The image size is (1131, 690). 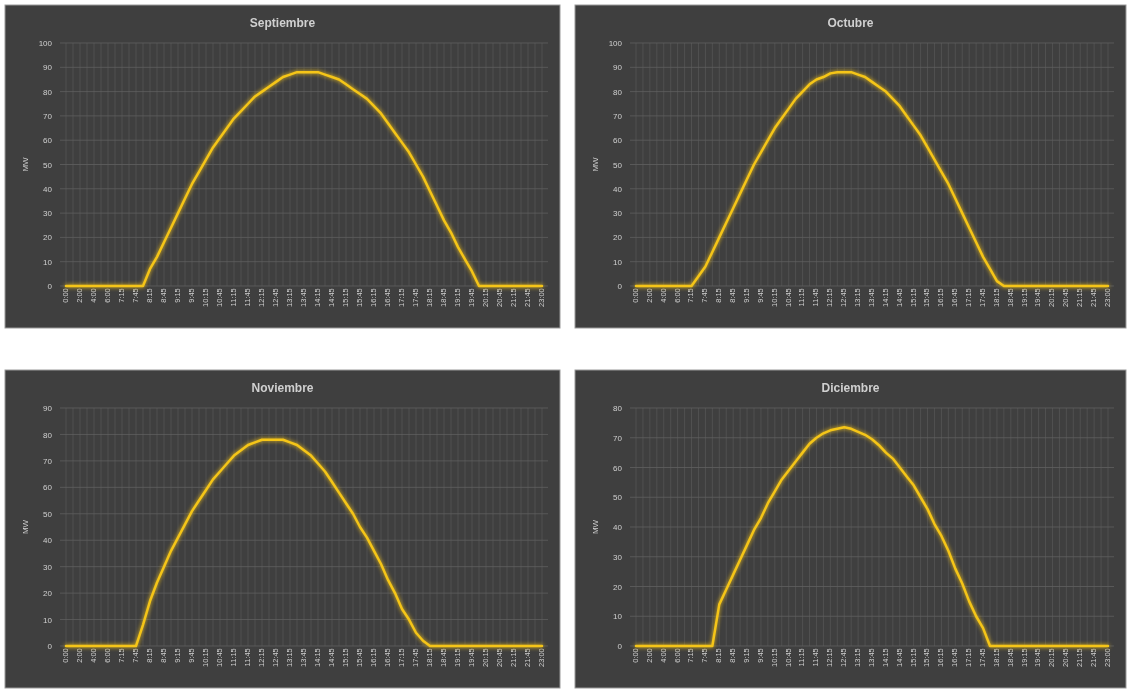 What do you see at coordinates (282, 23) in the screenshot?
I see `chart-title: Septiembre` at bounding box center [282, 23].